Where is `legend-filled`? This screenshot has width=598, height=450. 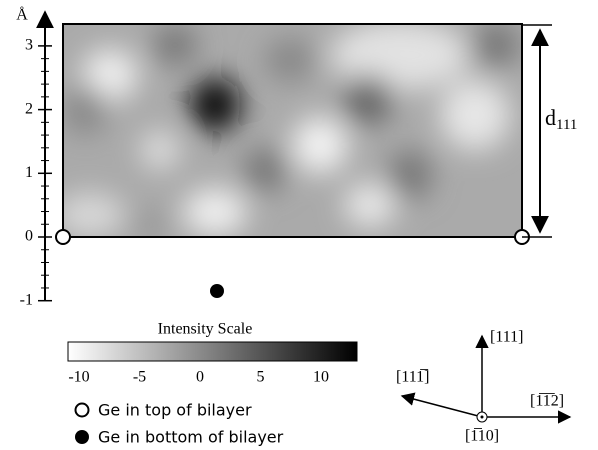
legend-filled is located at coordinates (82, 437).